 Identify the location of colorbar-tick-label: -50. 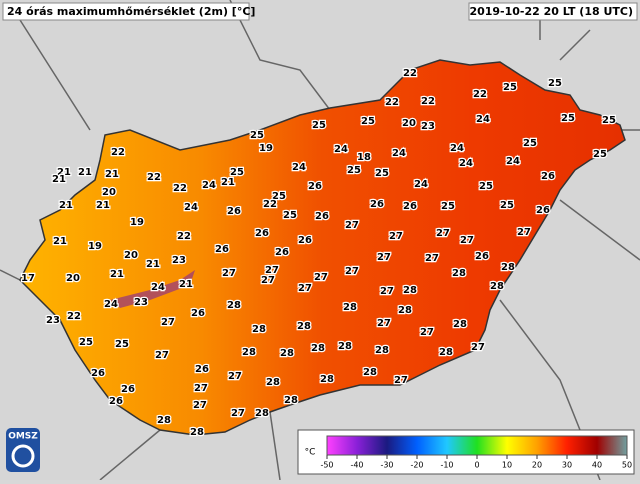
(326, 465).